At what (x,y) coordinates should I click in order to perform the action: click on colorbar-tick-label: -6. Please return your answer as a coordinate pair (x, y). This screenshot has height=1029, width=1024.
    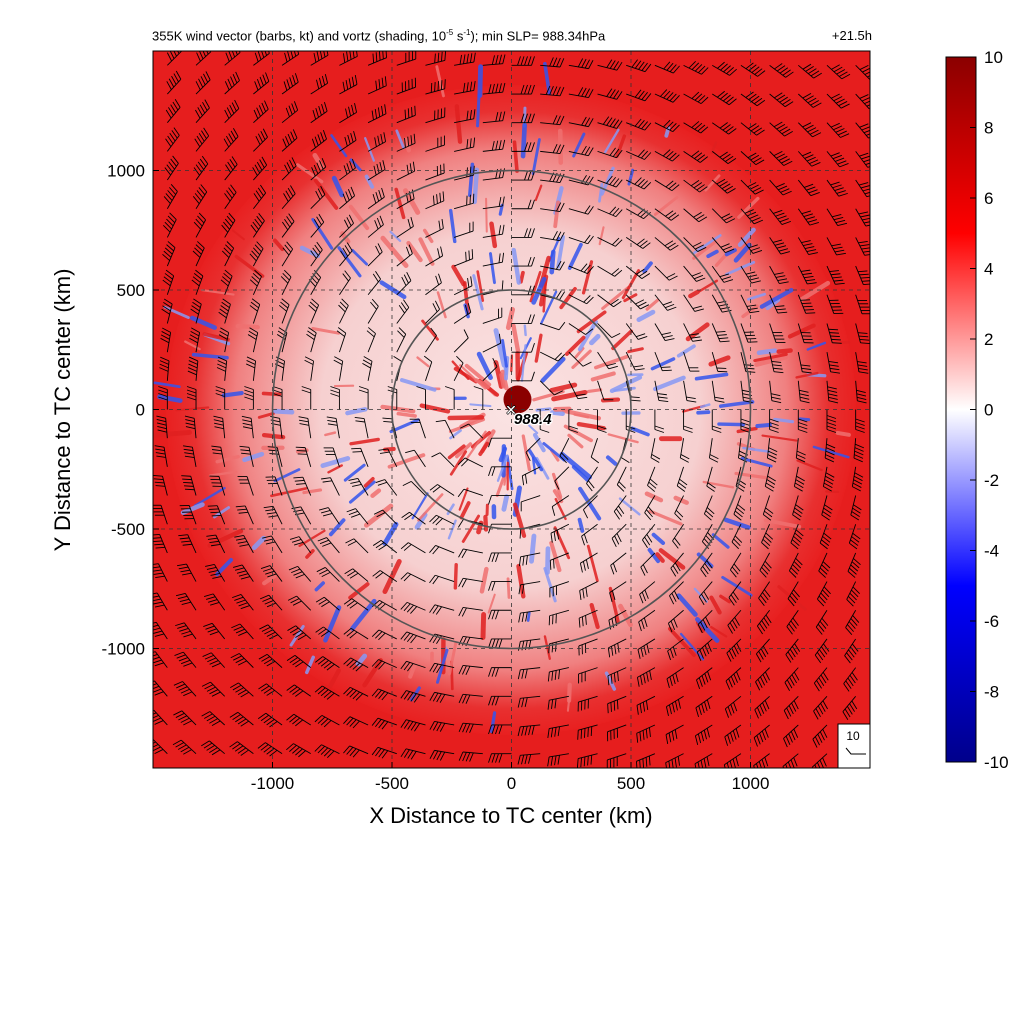
    Looking at the image, I should click on (991, 621).